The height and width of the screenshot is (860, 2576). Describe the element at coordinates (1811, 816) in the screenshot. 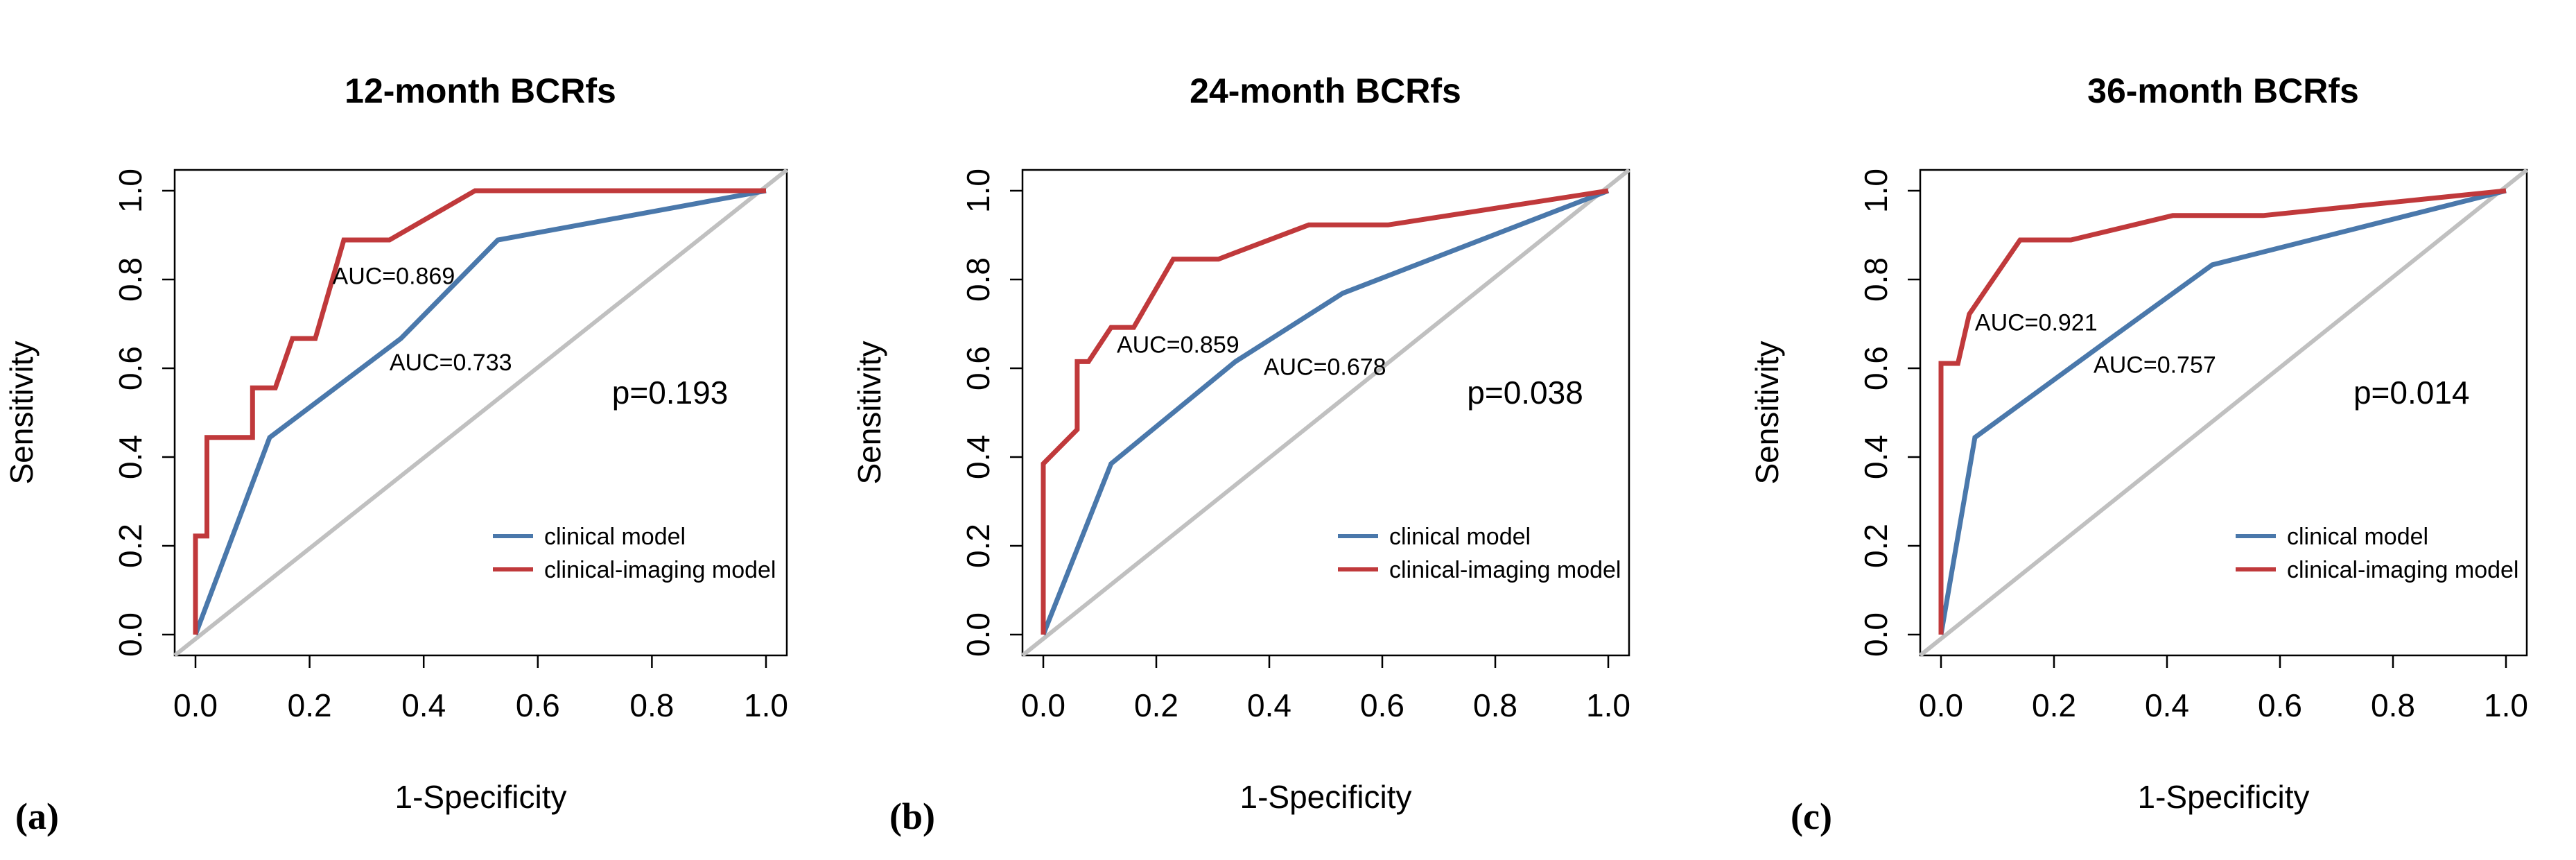

I see `panel-letter: (c)` at that location.